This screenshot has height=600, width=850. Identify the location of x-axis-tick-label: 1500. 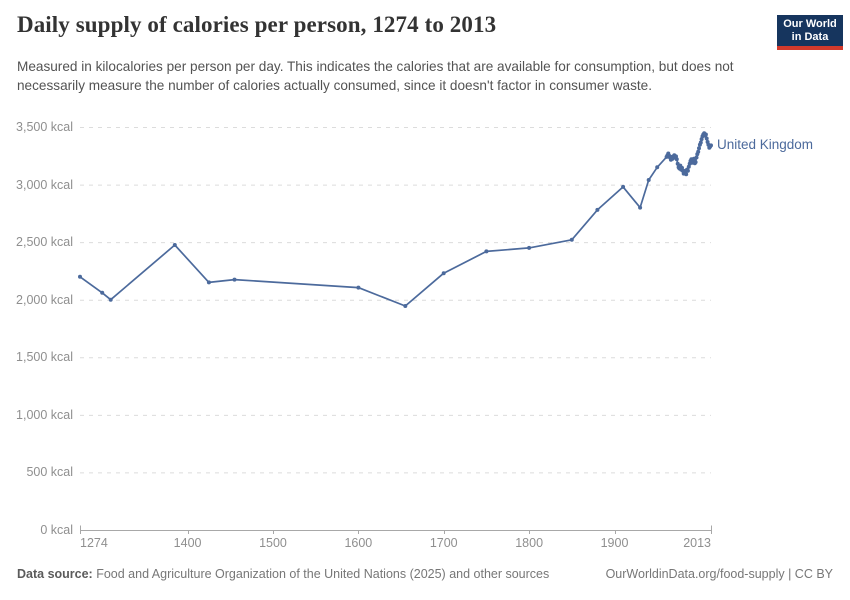
(273, 543).